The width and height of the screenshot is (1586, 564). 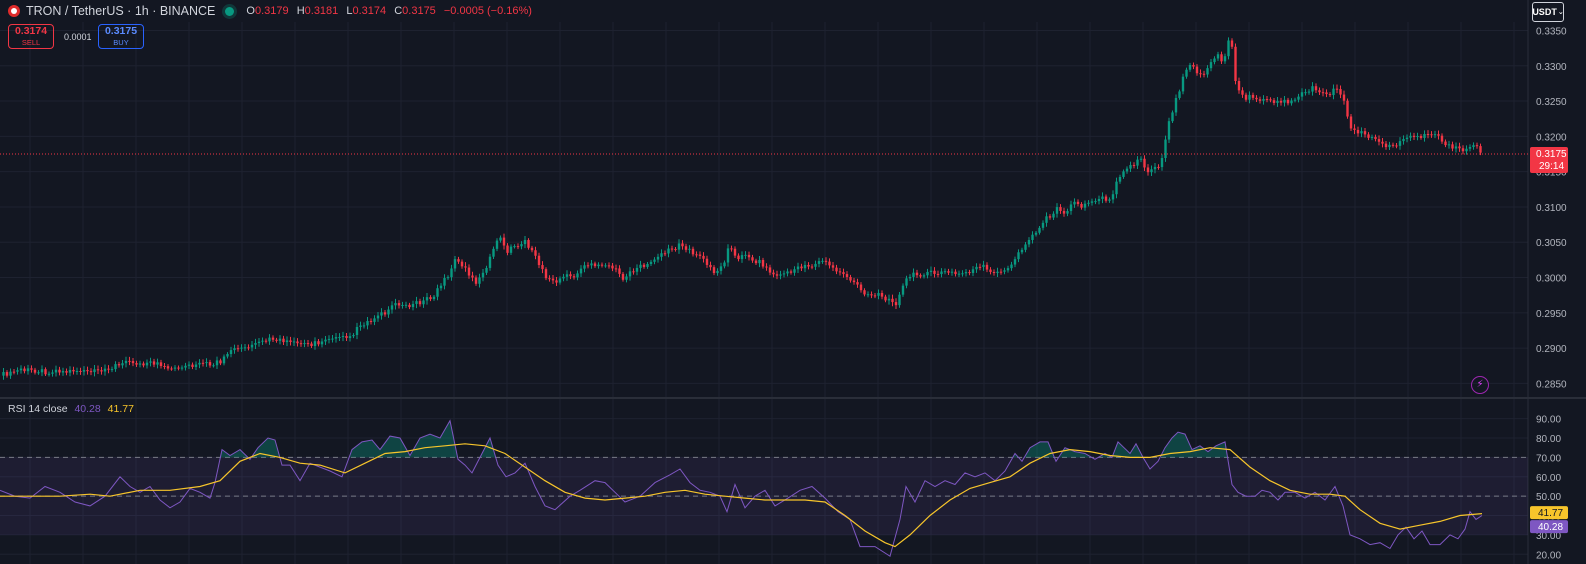 What do you see at coordinates (31, 36) in the screenshot?
I see `sell-button: 0.3174 SELL` at bounding box center [31, 36].